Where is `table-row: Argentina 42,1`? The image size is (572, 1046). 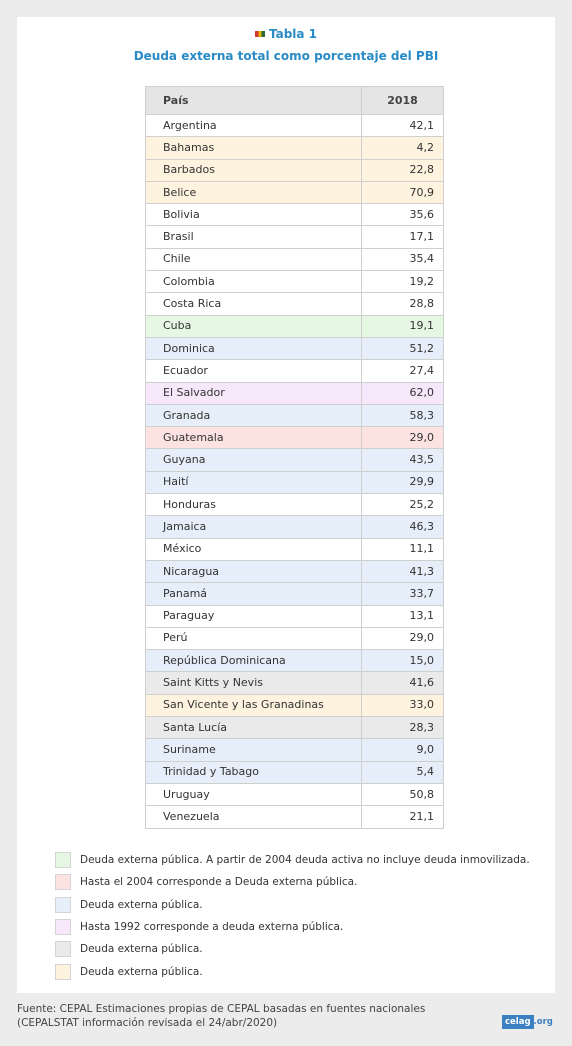 table-row: Argentina 42,1 is located at coordinates (294, 125).